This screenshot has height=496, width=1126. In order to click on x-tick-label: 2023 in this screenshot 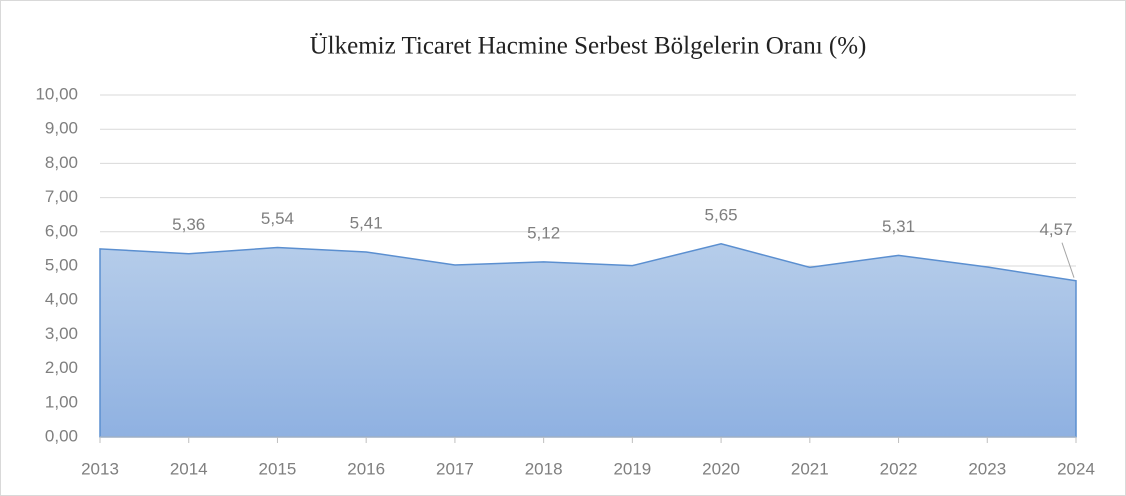, I will do `click(987, 468)`.